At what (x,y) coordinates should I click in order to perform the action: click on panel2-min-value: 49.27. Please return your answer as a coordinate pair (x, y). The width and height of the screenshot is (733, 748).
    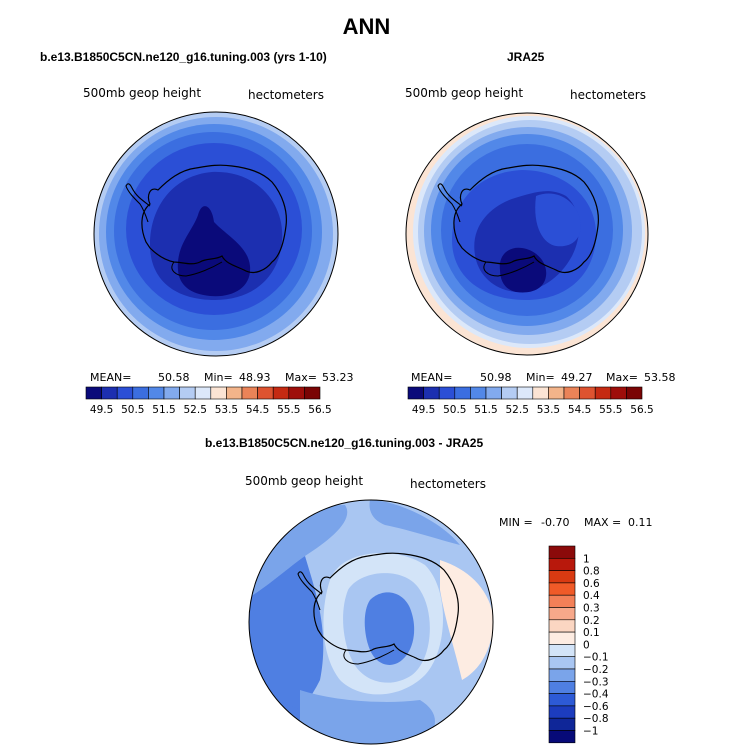
    Looking at the image, I should click on (577, 377).